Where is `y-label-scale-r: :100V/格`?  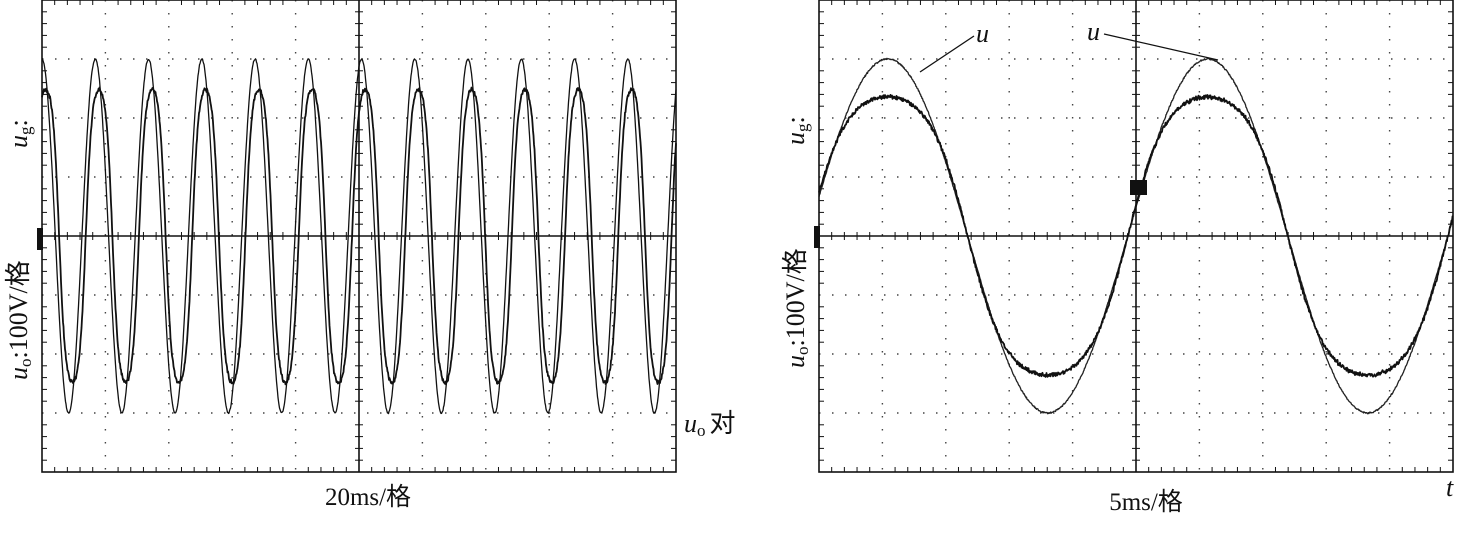 y-label-scale-r: :100V/格 is located at coordinates (795, 297).